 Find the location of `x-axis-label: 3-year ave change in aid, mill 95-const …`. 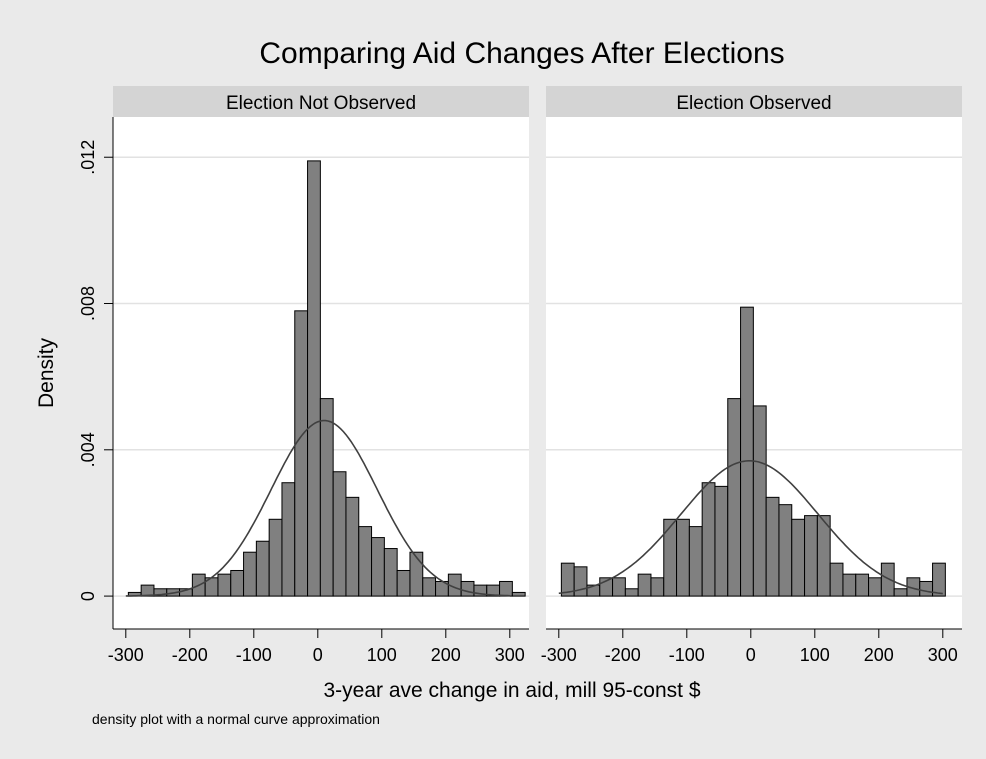

x-axis-label: 3-year ave change in aid, mill 95-const … is located at coordinates (511, 690).